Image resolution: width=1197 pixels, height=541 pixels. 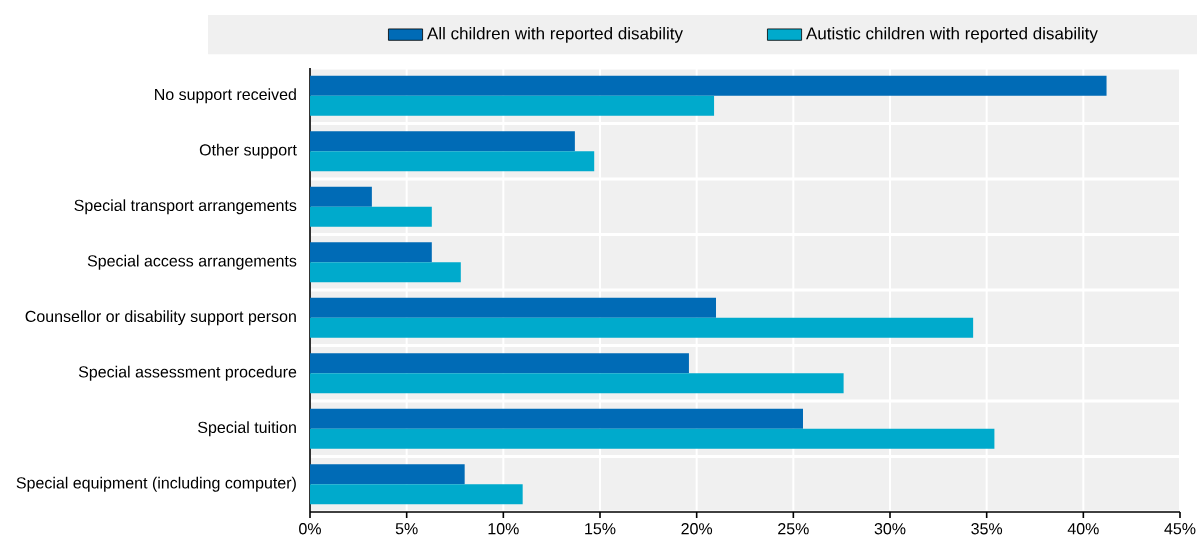 I want to click on x-tick-label: 5%, so click(x=406, y=529).